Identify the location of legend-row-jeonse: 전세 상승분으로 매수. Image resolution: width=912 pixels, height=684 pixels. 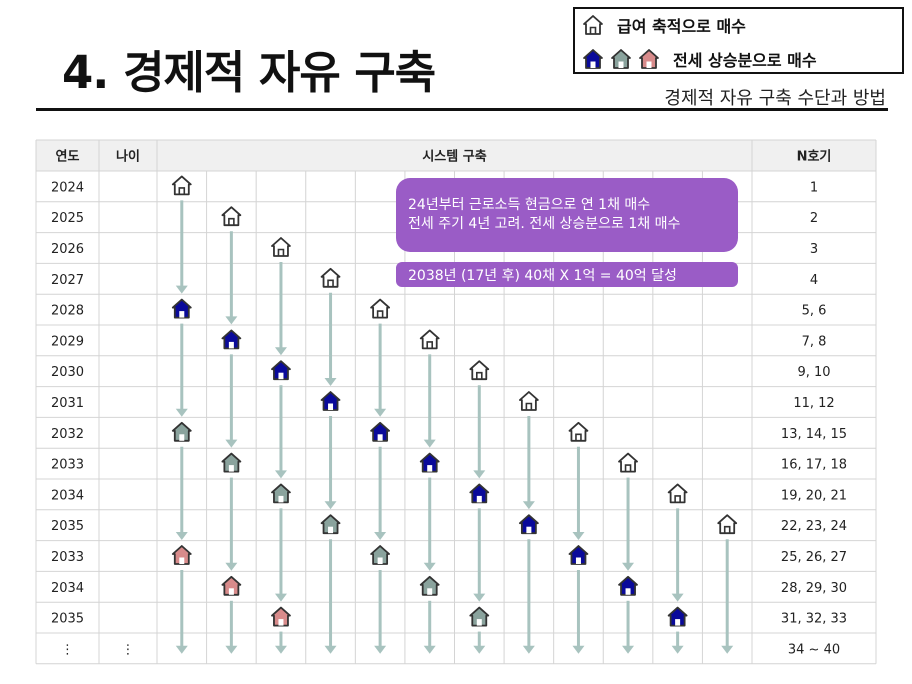
(699, 59).